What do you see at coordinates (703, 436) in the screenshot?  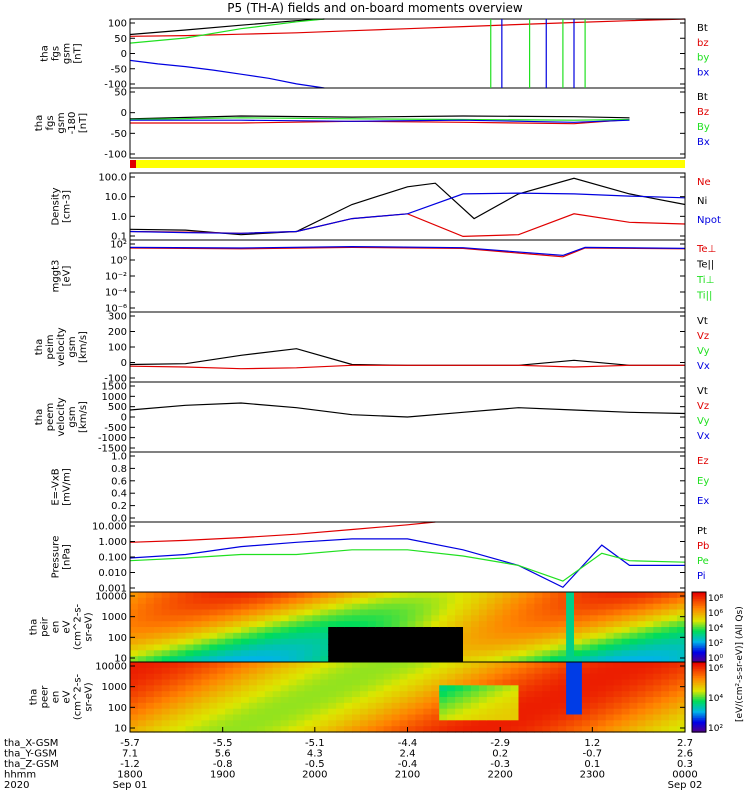 I see `legend-vx: Vx` at bounding box center [703, 436].